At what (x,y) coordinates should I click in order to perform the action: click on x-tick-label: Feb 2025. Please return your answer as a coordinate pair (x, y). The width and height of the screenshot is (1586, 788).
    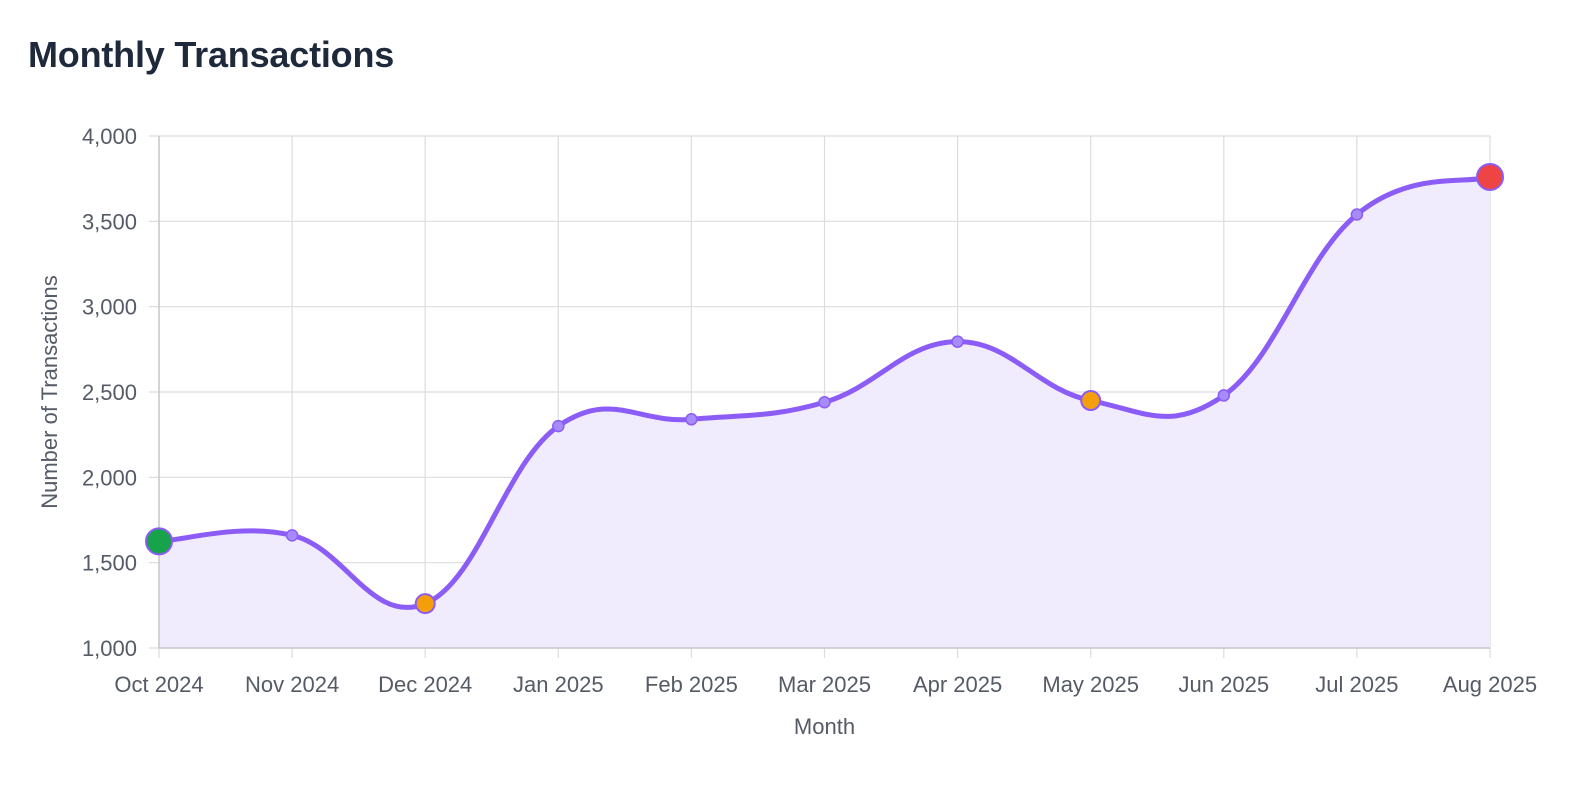
    Looking at the image, I should click on (691, 684).